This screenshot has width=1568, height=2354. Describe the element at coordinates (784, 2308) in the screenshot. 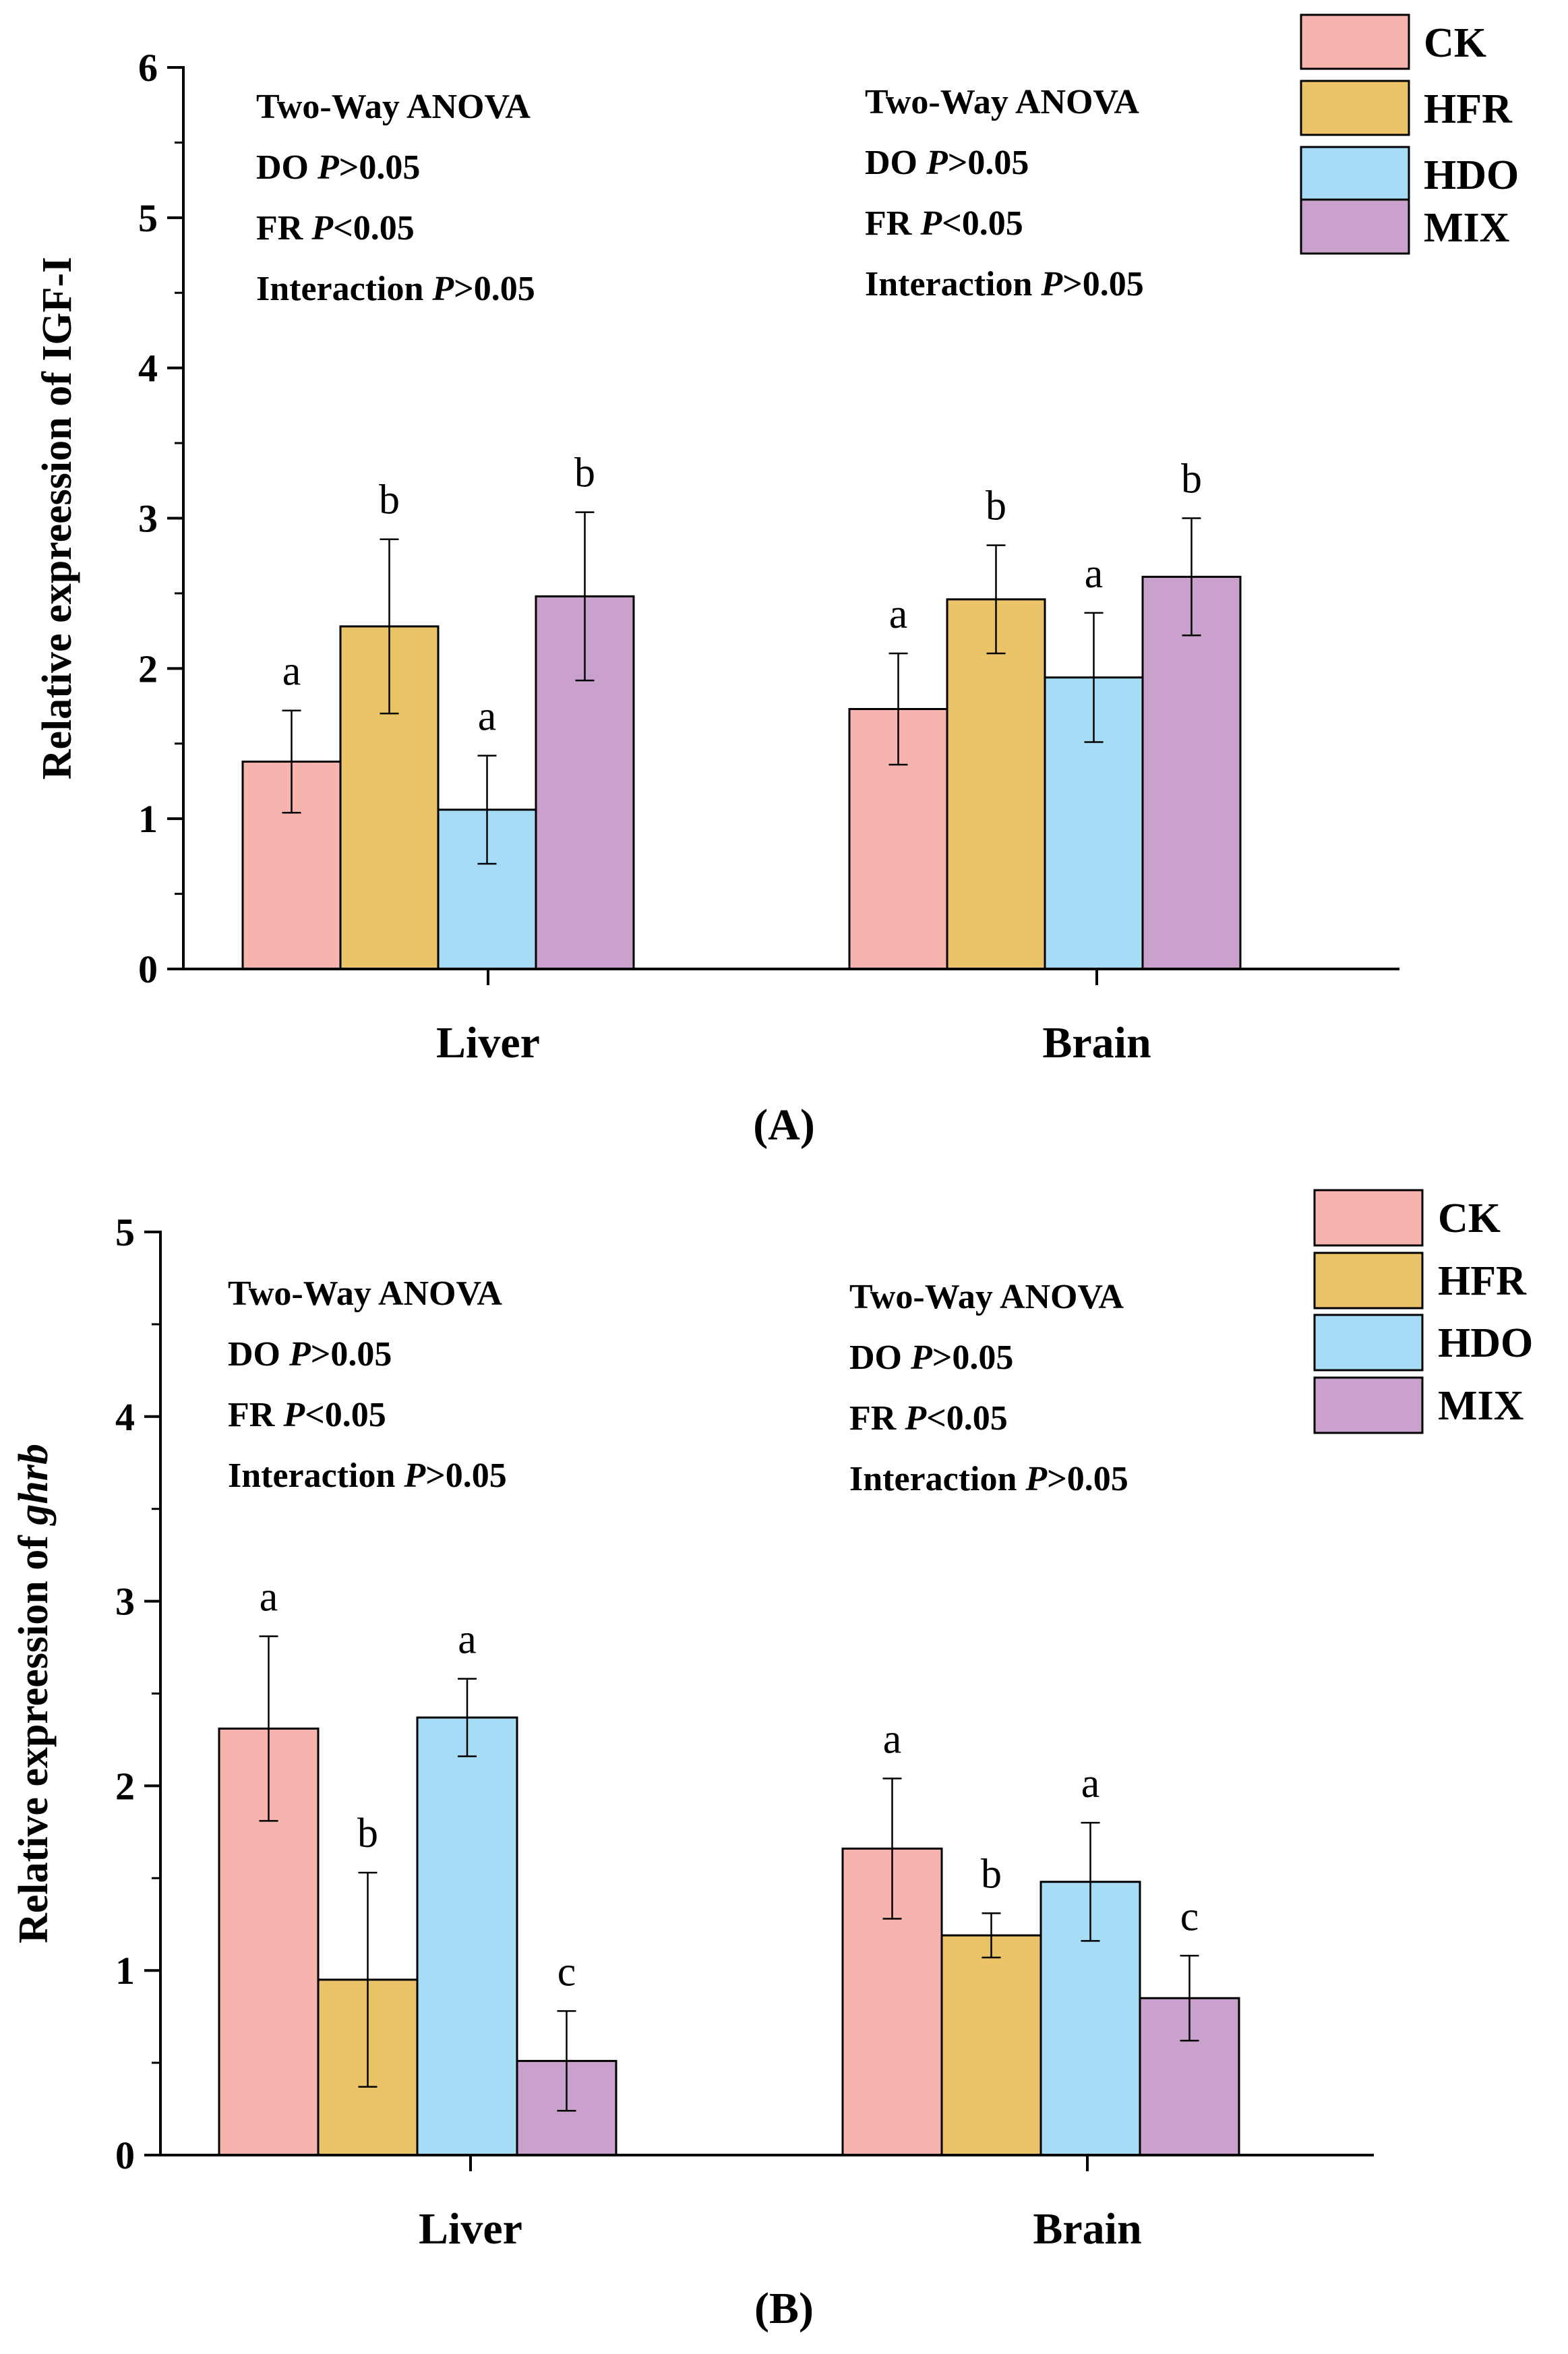

I see `panel-label: (B)` at that location.